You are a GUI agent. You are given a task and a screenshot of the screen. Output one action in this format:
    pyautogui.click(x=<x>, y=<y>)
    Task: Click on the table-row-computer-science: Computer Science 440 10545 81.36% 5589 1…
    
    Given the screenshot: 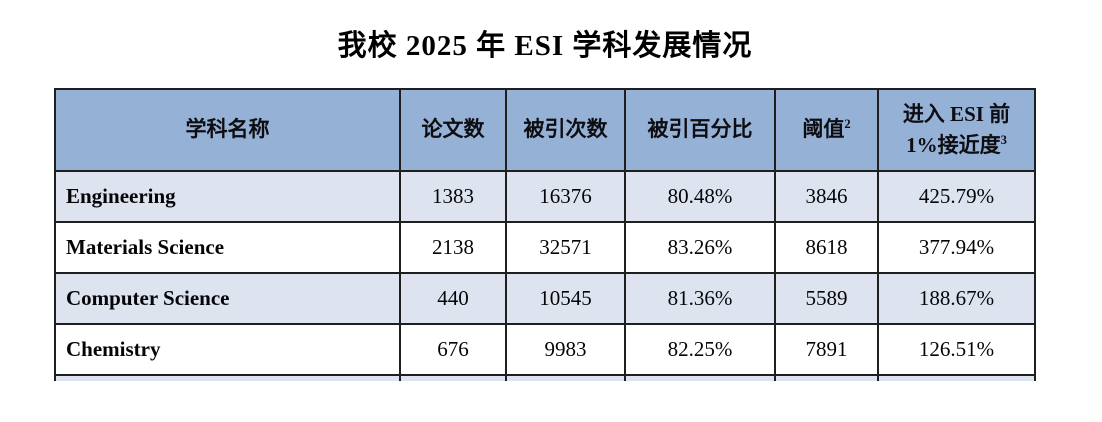 What is the action you would take?
    pyautogui.click(x=545, y=298)
    